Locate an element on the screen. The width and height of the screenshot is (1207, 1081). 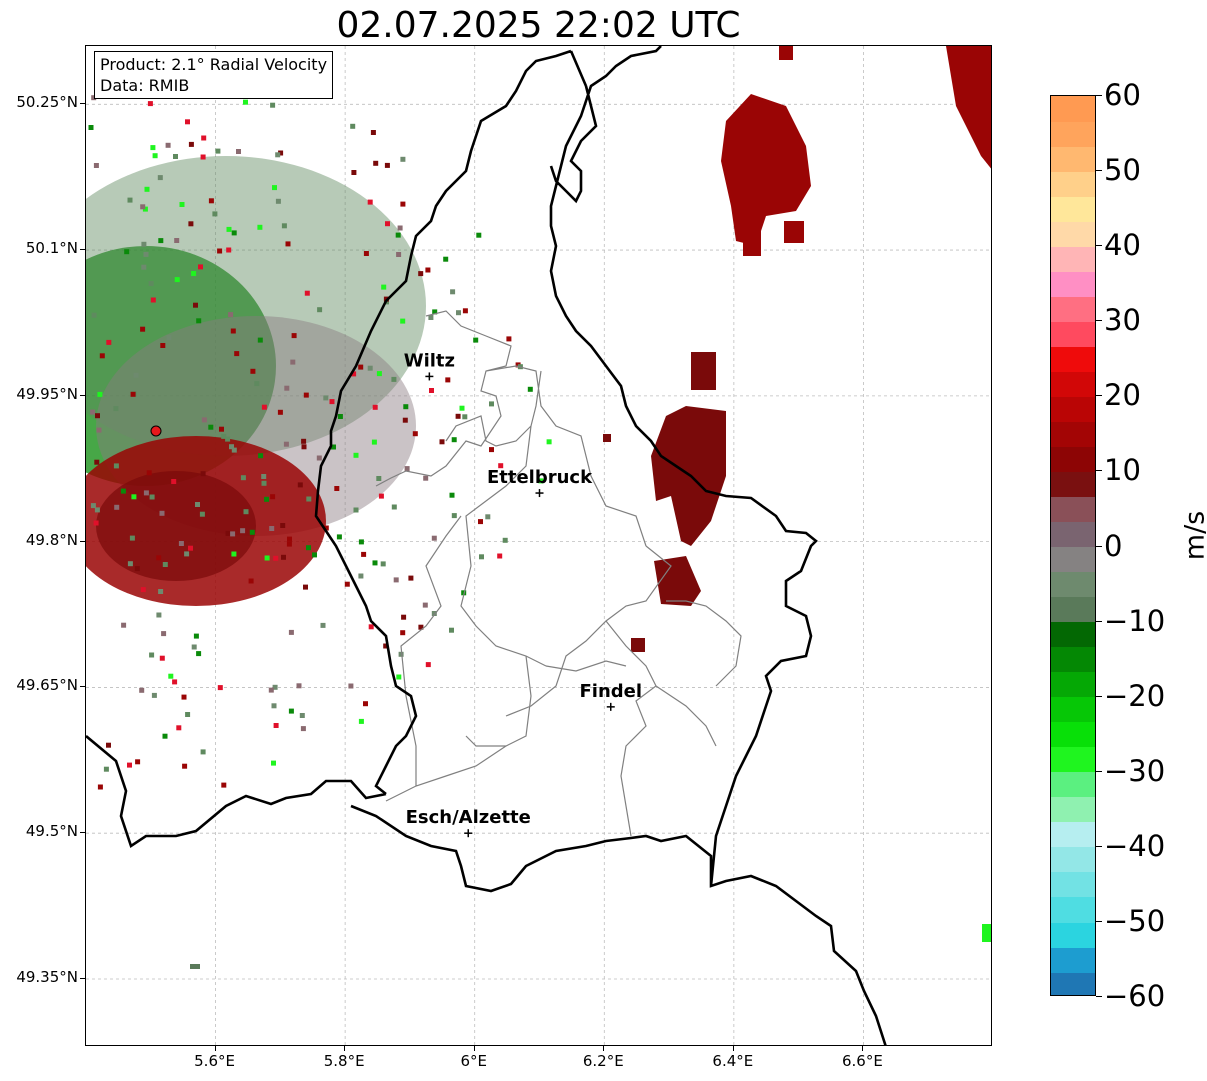
echo-green-lobe is located at coordinates (181, 366).